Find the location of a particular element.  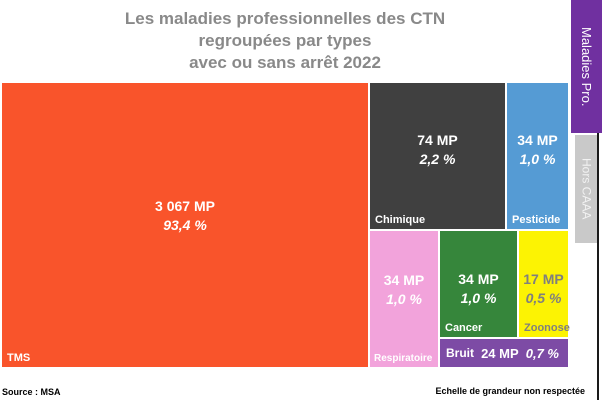

treemap-block-bruit: Bruit 24 MP 0,7 % is located at coordinates (504, 353).